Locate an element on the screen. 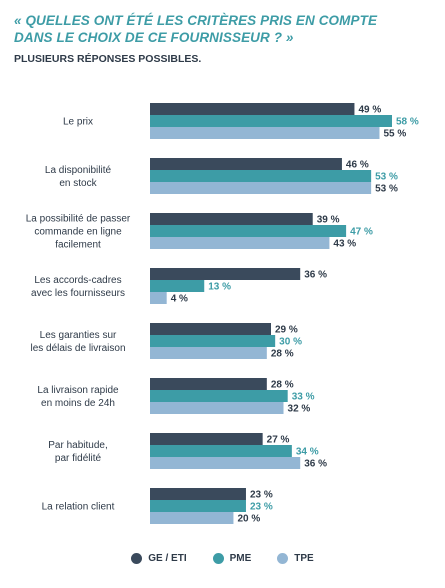  value-label: 4 % is located at coordinates (179, 299).